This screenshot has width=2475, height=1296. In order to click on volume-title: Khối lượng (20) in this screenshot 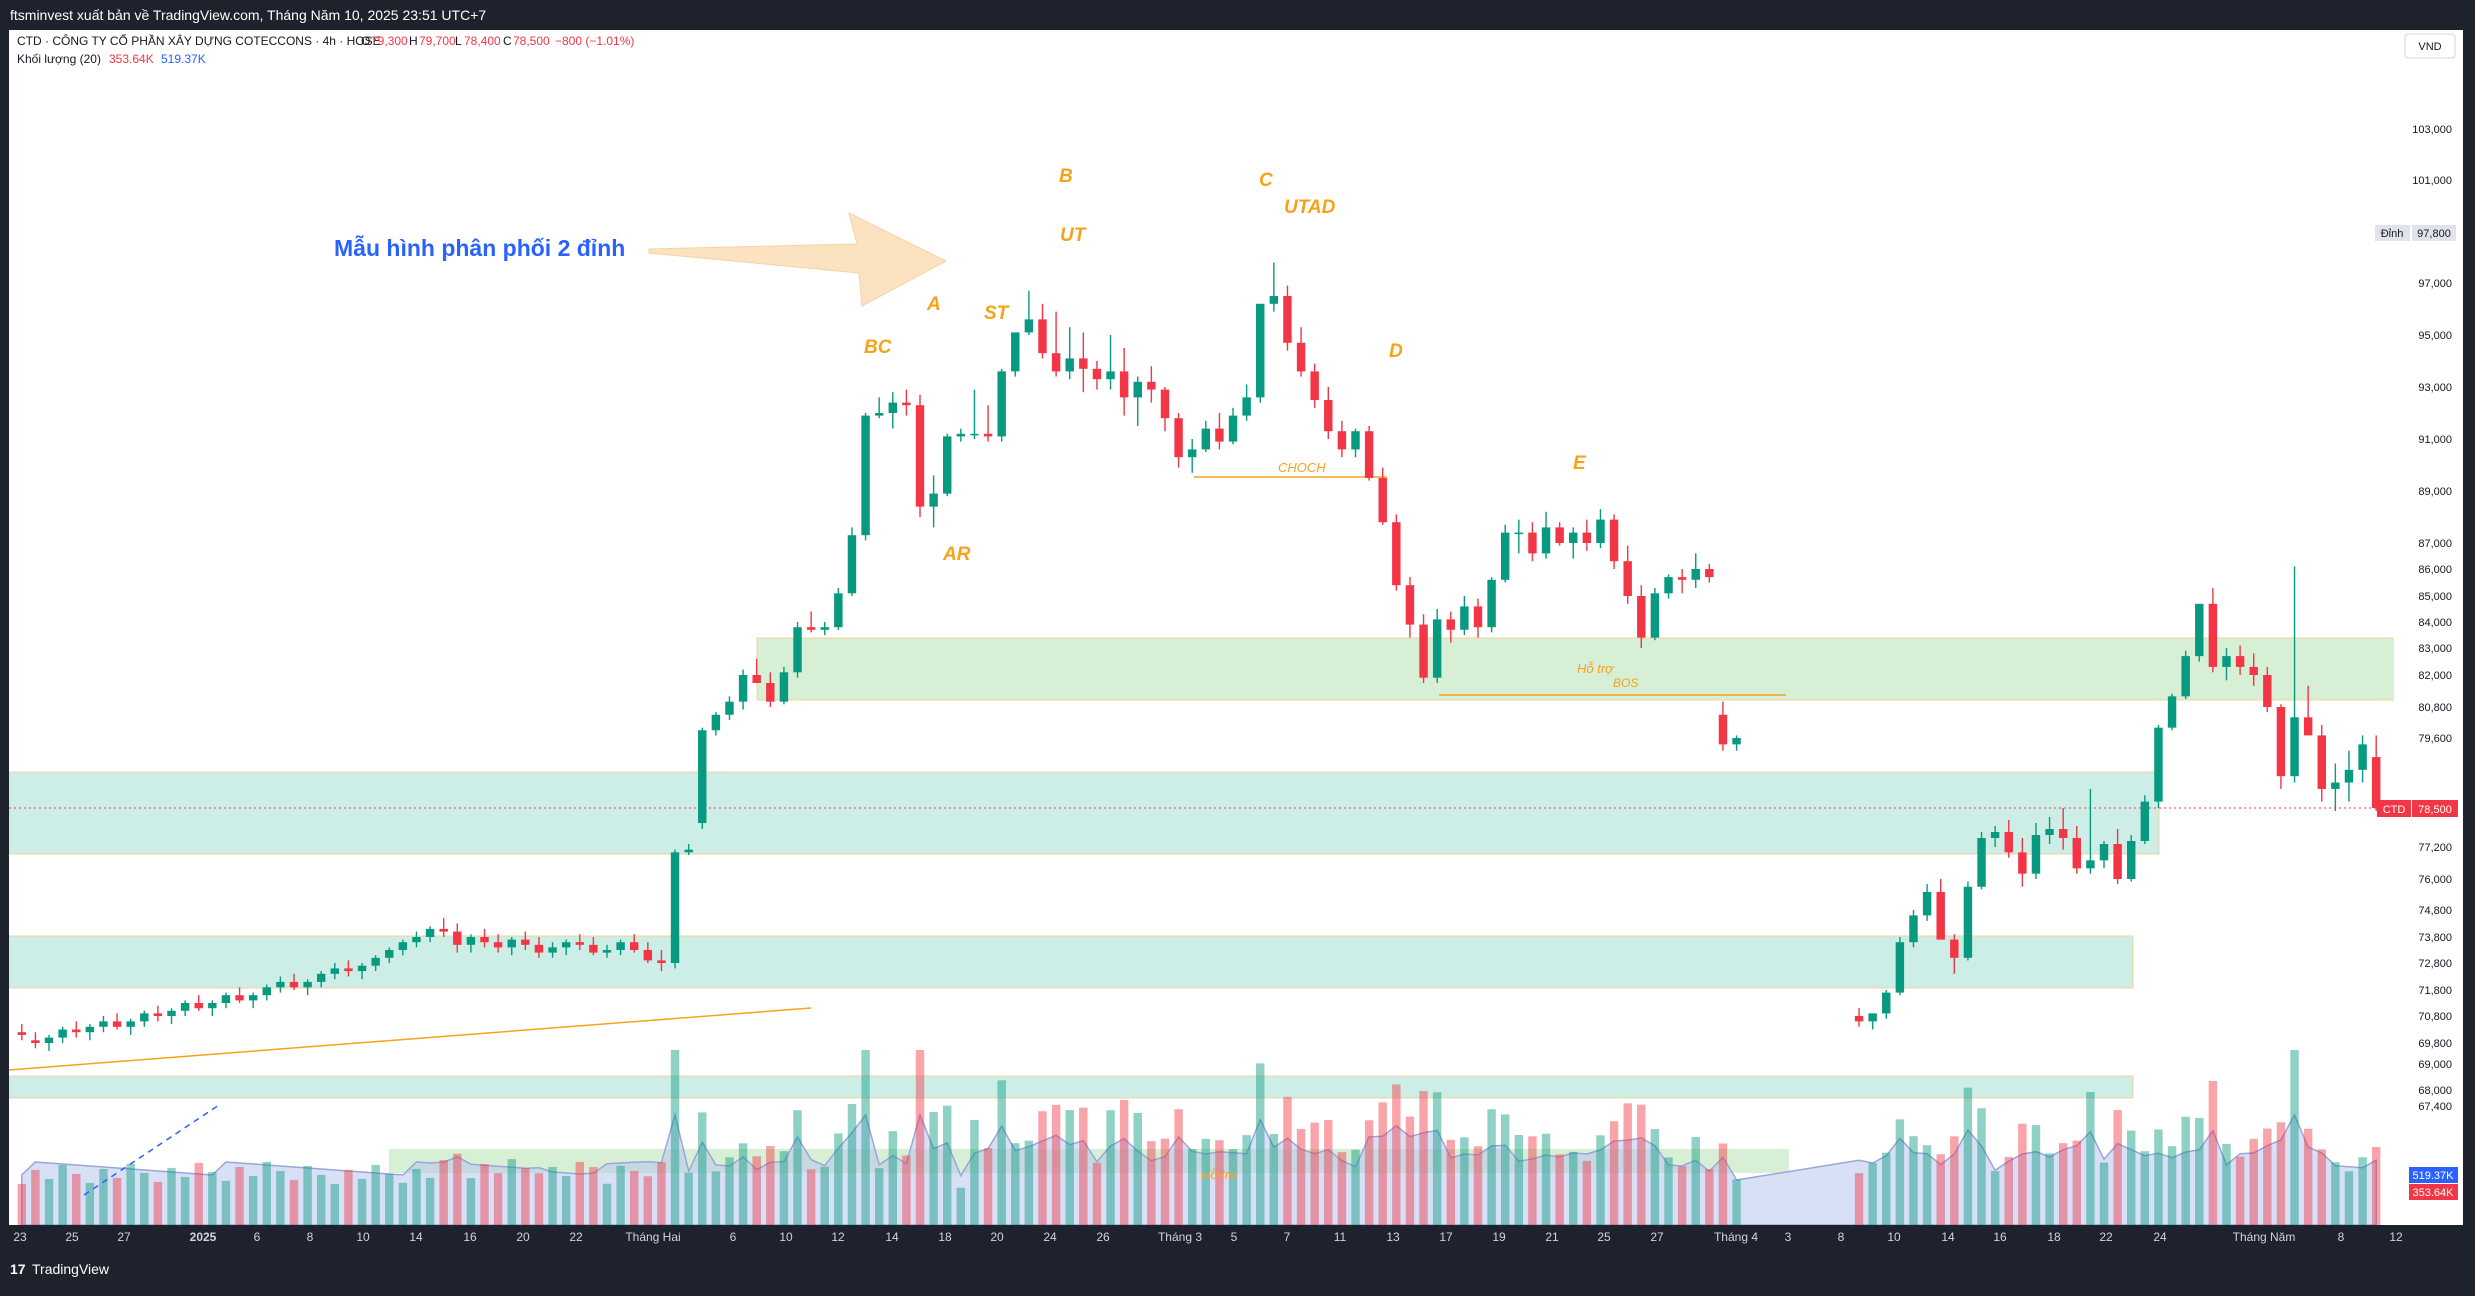, I will do `click(59, 59)`.